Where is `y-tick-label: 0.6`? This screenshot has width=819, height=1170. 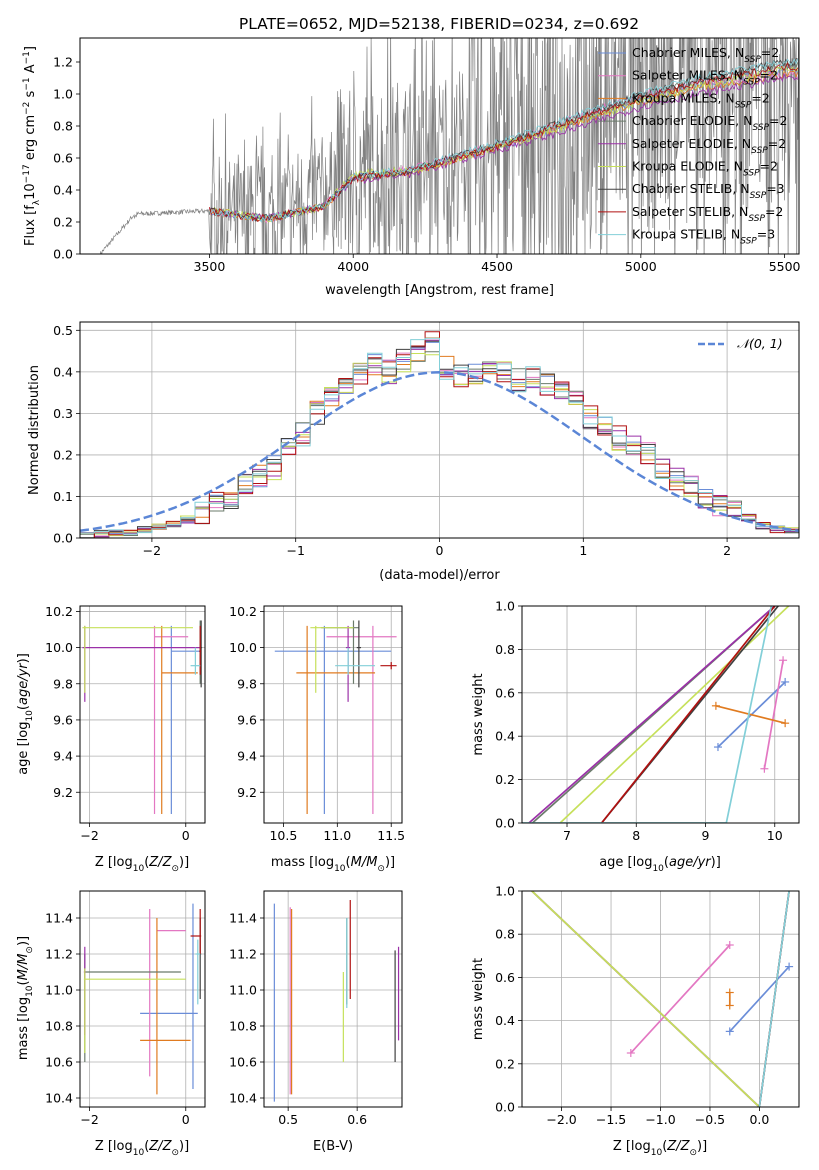 y-tick-label: 0.6 is located at coordinates (63, 158).